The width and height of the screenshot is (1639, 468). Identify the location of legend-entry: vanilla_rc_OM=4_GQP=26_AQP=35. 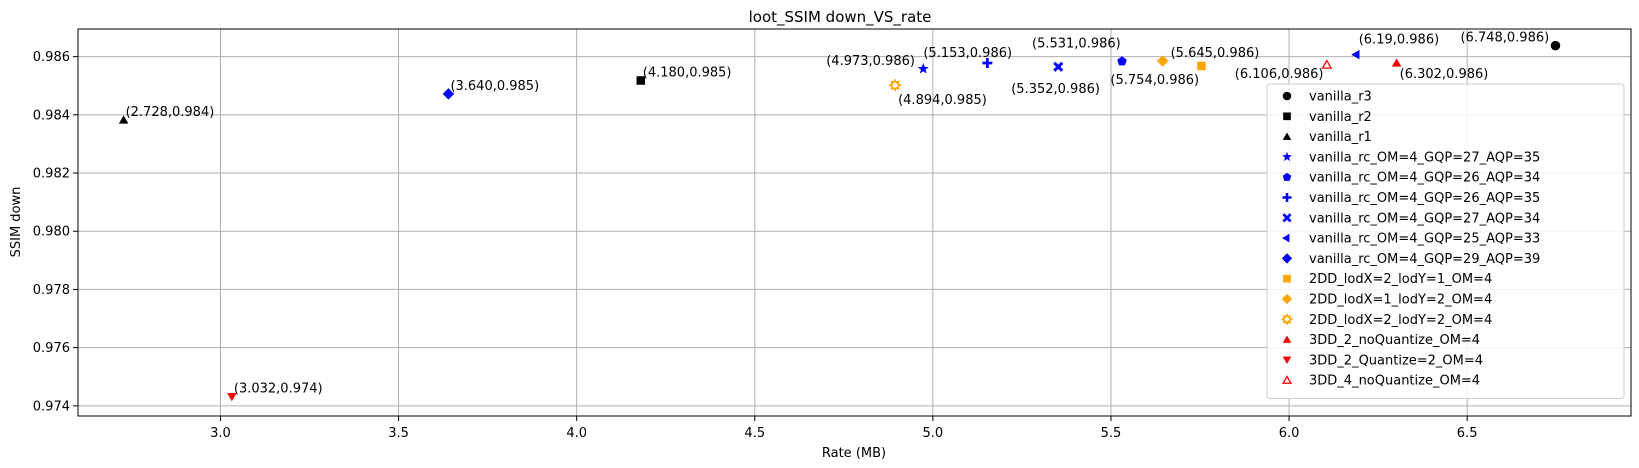
(1411, 198).